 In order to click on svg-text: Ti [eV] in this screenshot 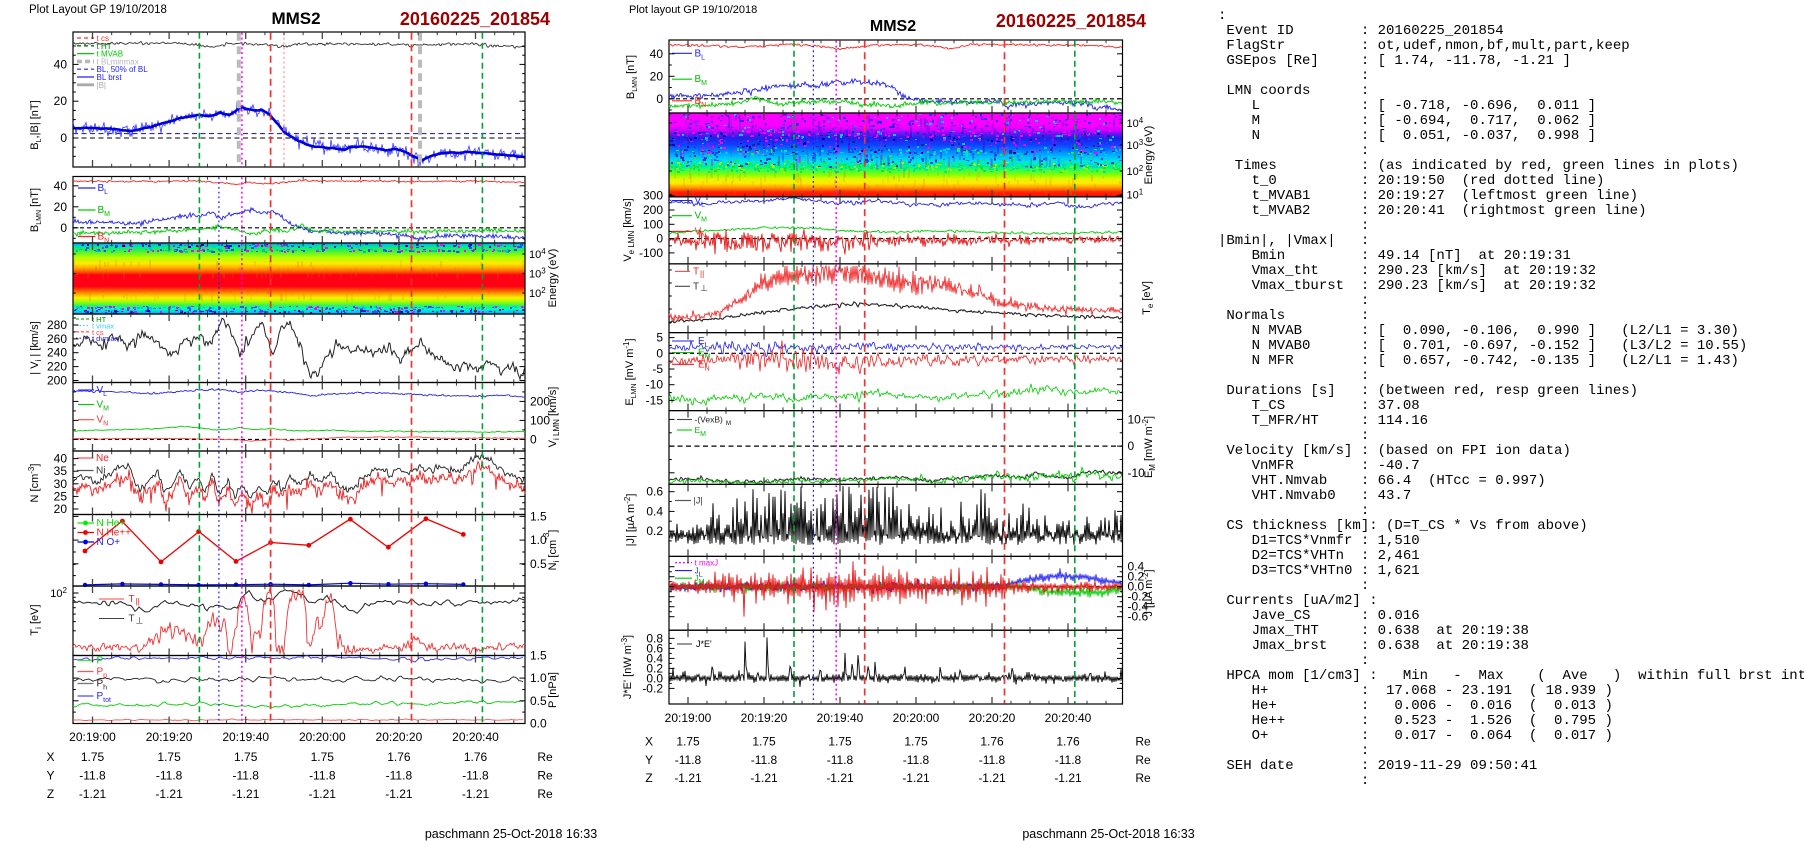, I will do `click(36, 619)`.